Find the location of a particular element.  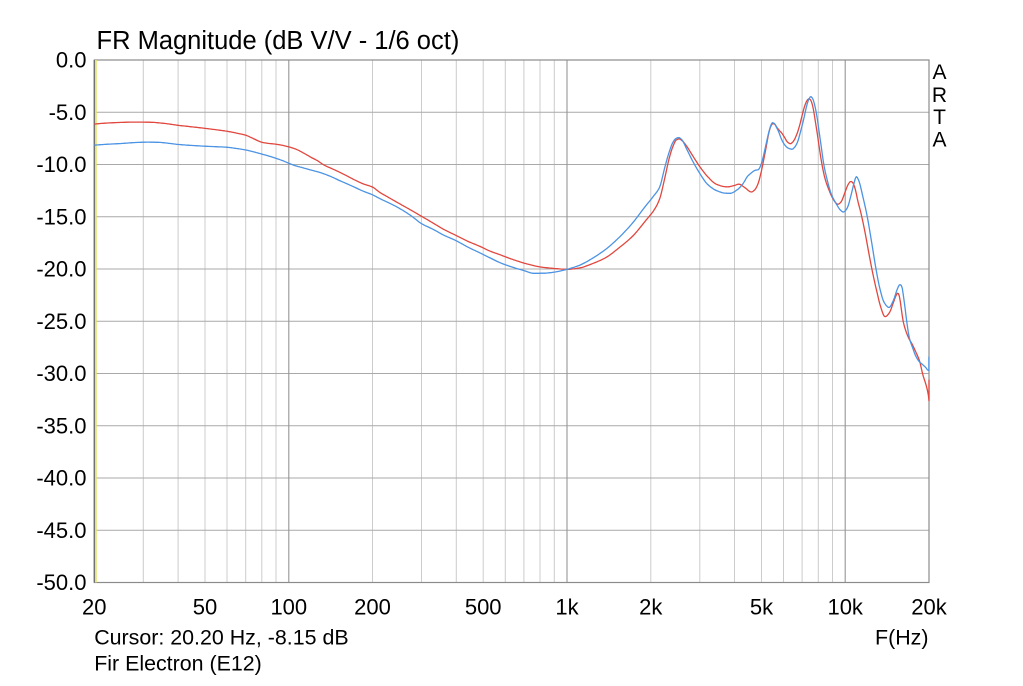

svg-text: T is located at coordinates (939, 117).